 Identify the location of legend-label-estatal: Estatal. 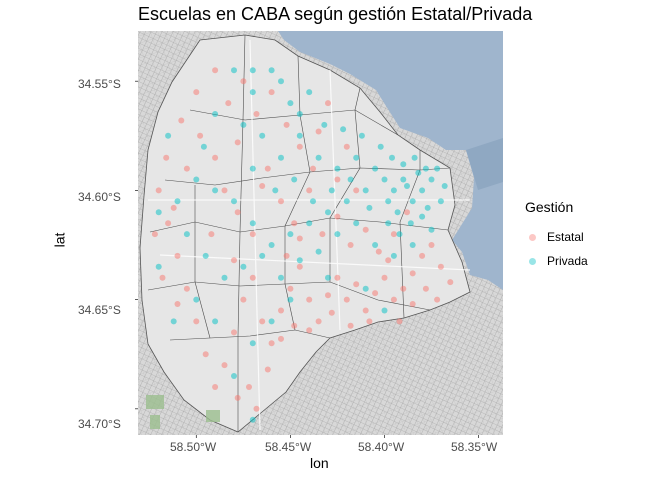
(565, 237).